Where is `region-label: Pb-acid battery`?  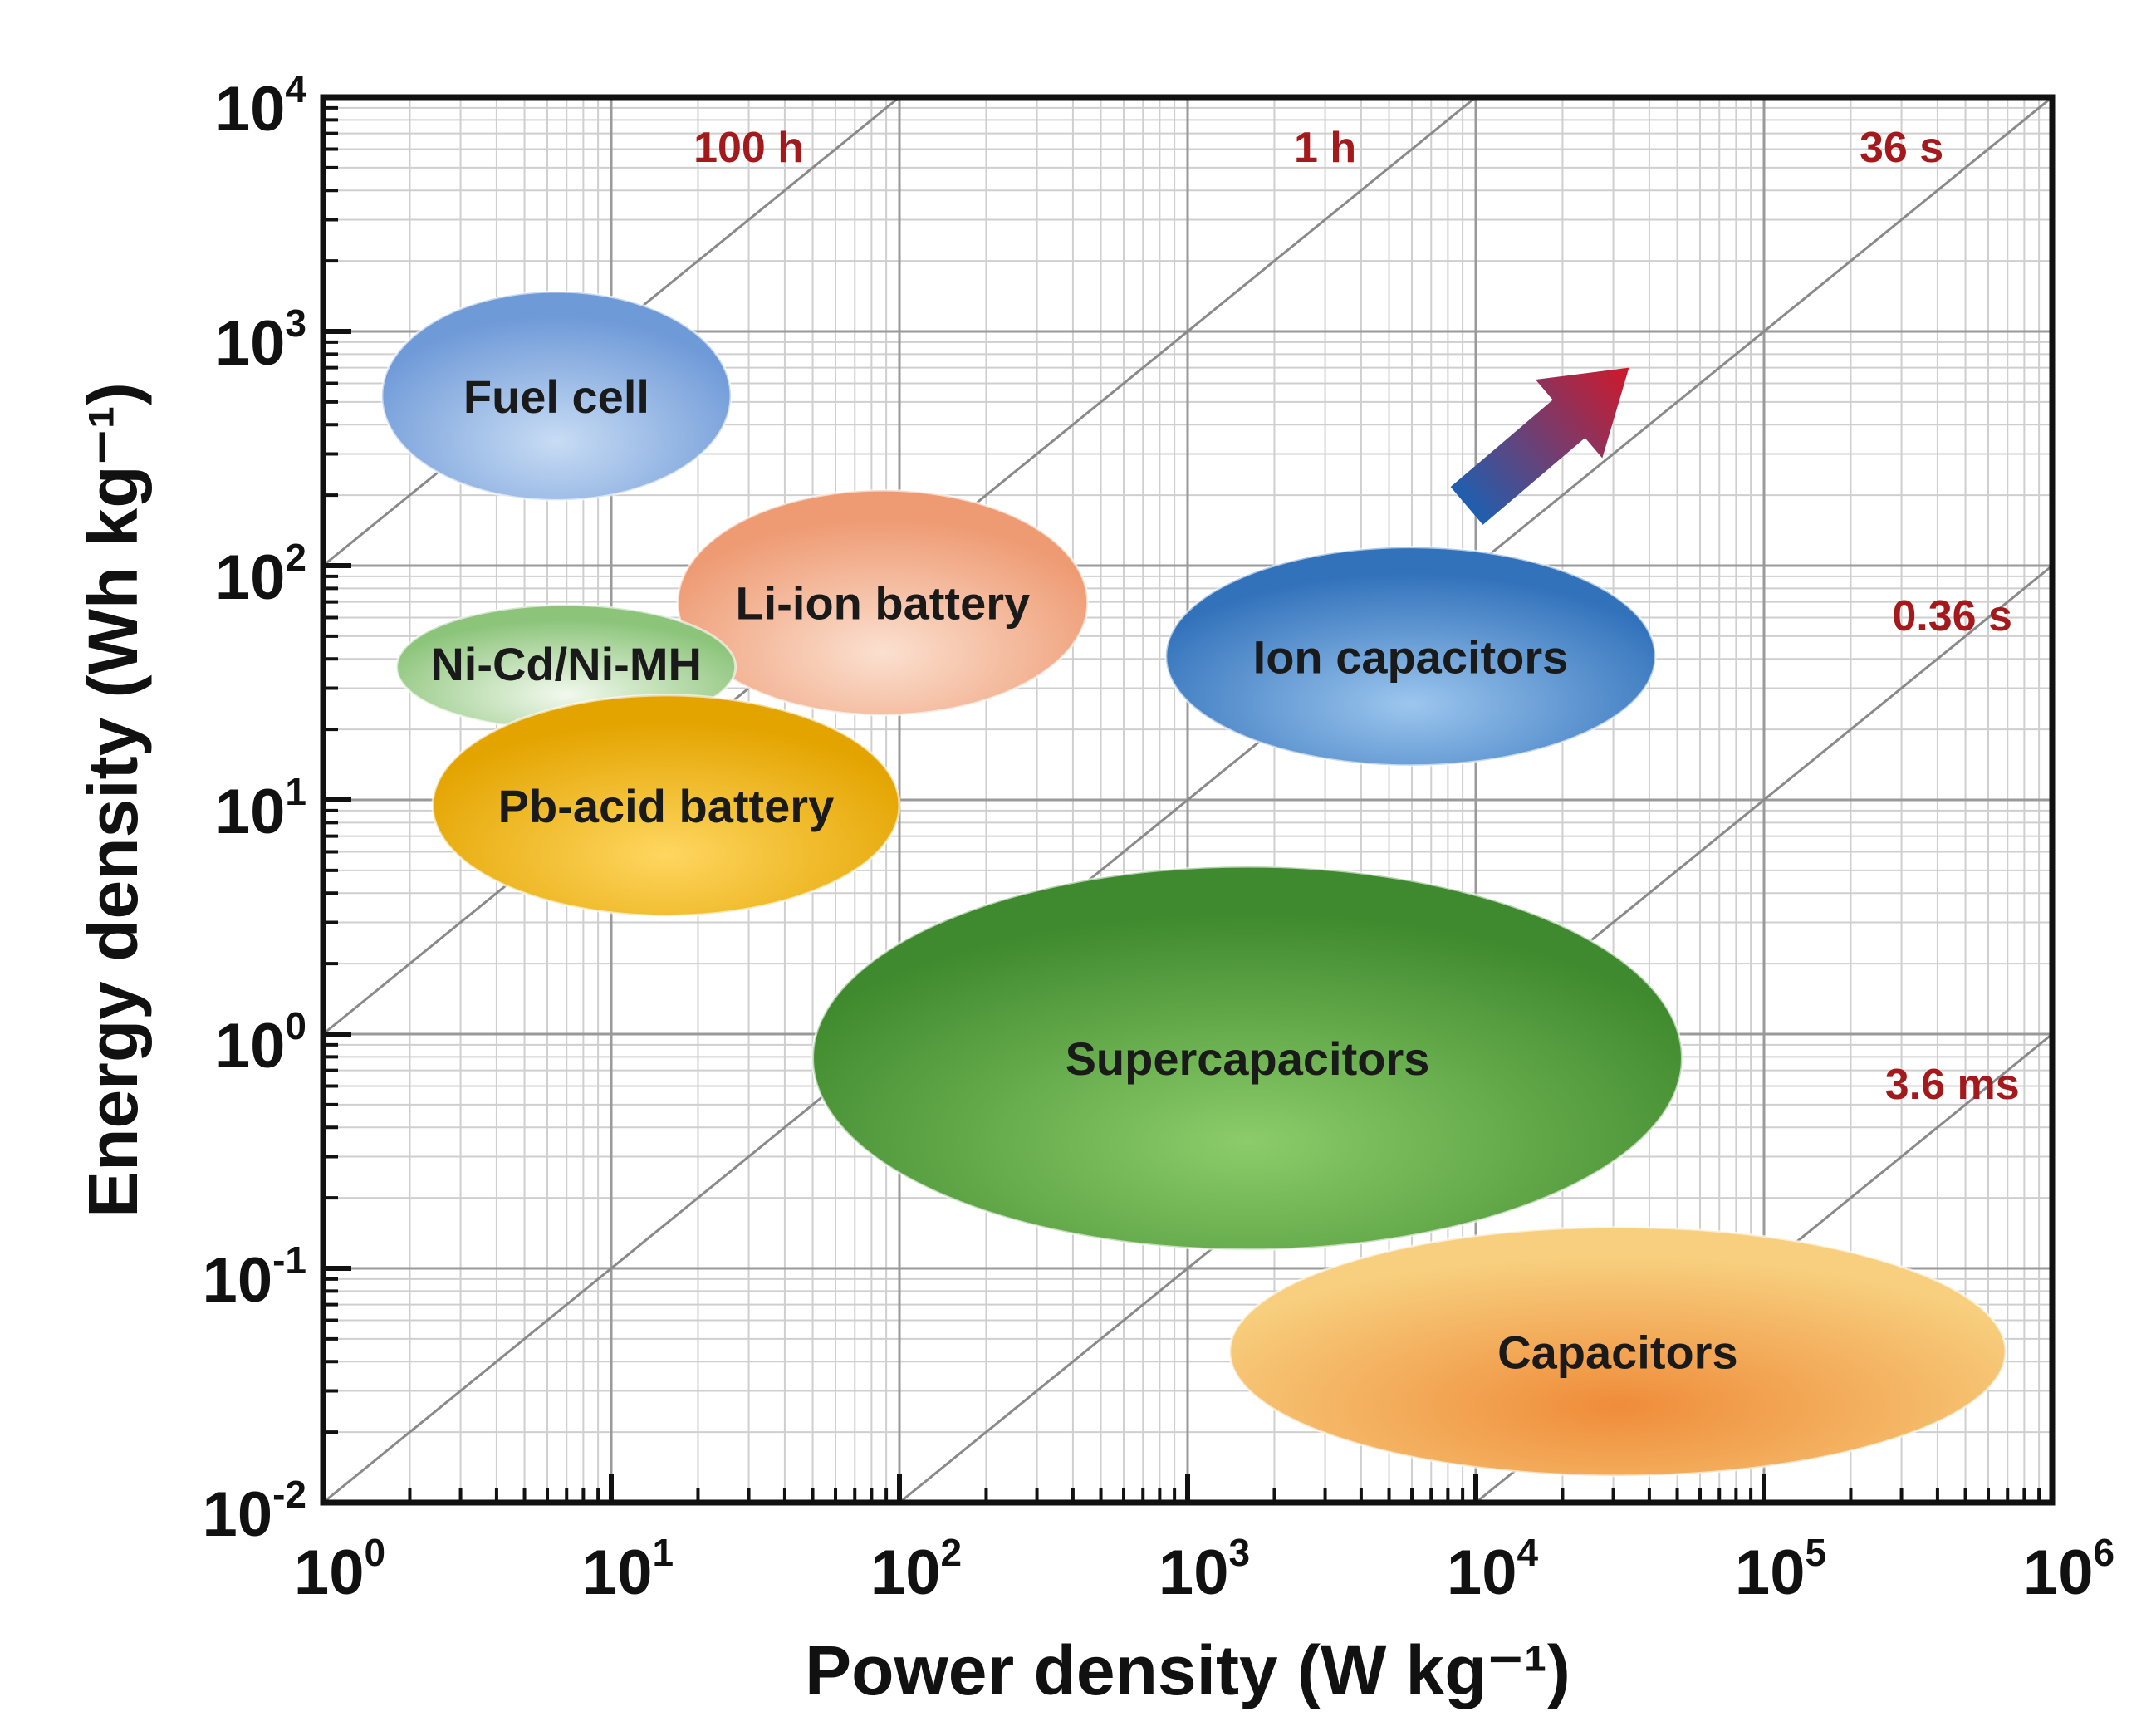 region-label: Pb-acid battery is located at coordinates (666, 806).